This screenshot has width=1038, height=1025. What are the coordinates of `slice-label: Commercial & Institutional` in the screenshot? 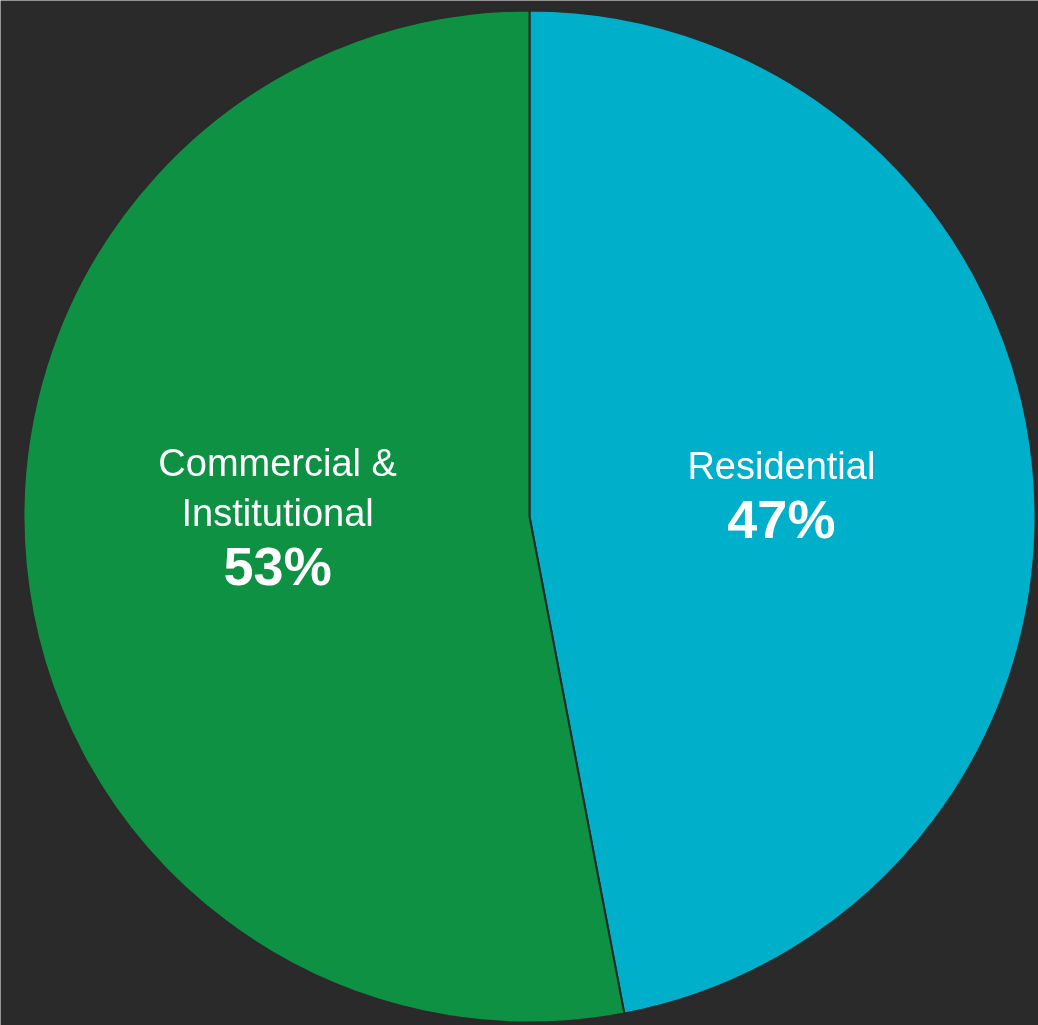 It's located at (277, 488).